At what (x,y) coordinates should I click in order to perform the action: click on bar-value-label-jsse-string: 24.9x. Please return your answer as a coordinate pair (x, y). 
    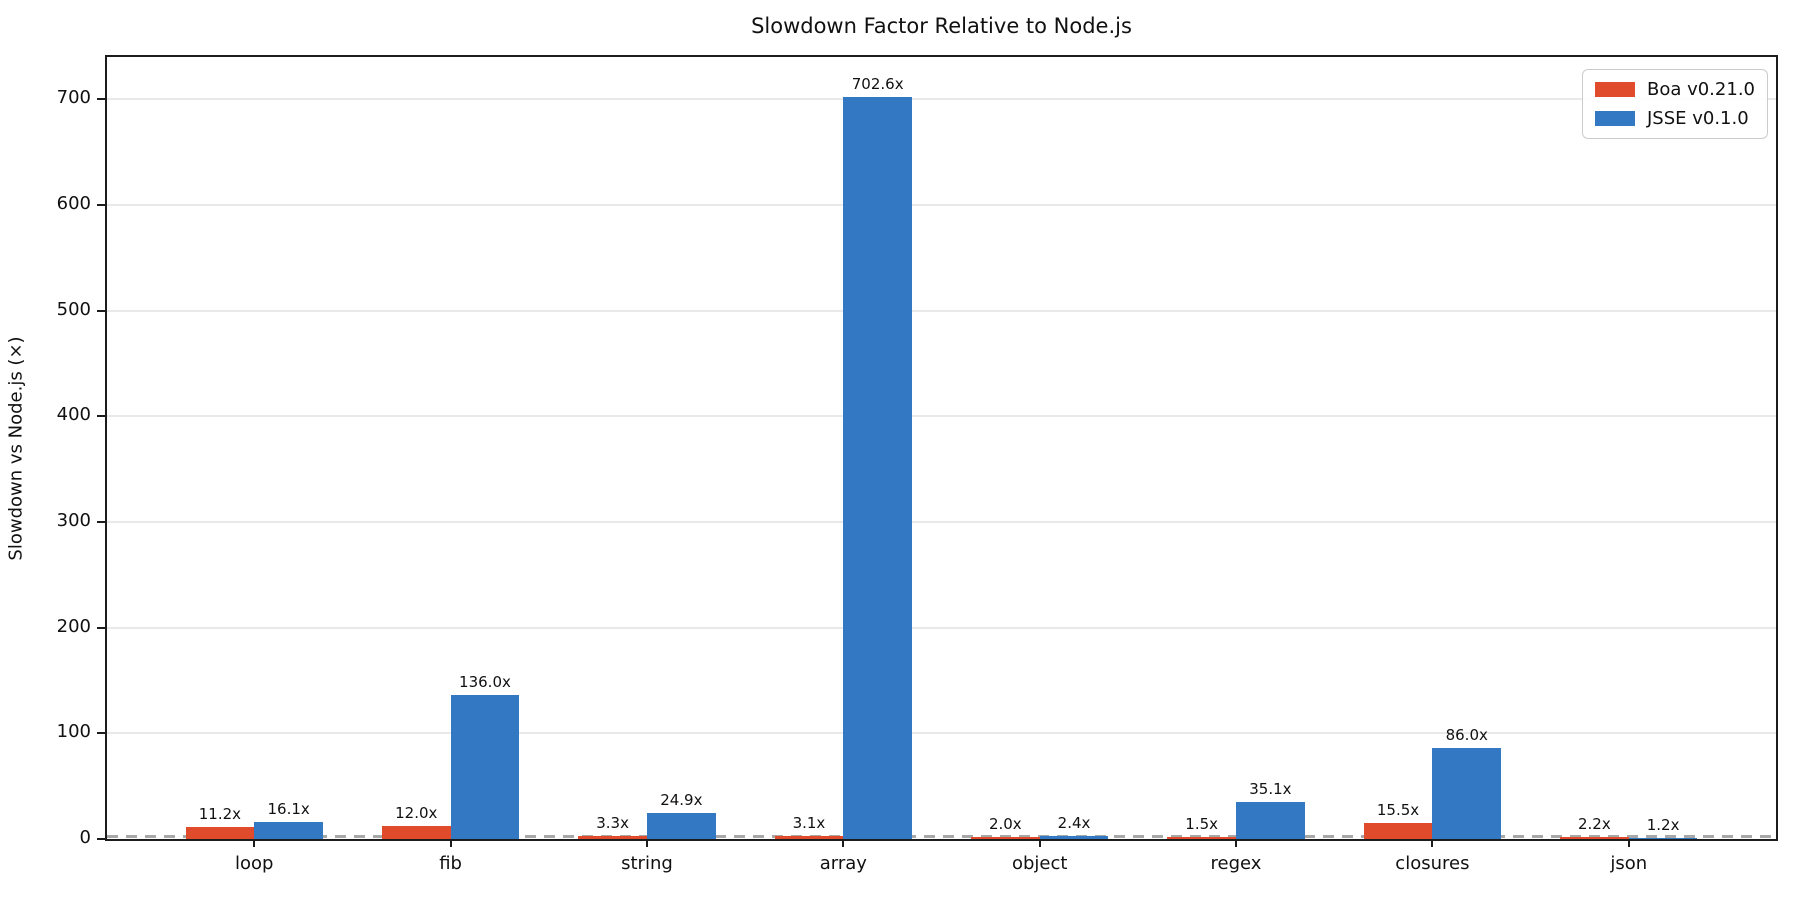
    Looking at the image, I should click on (681, 799).